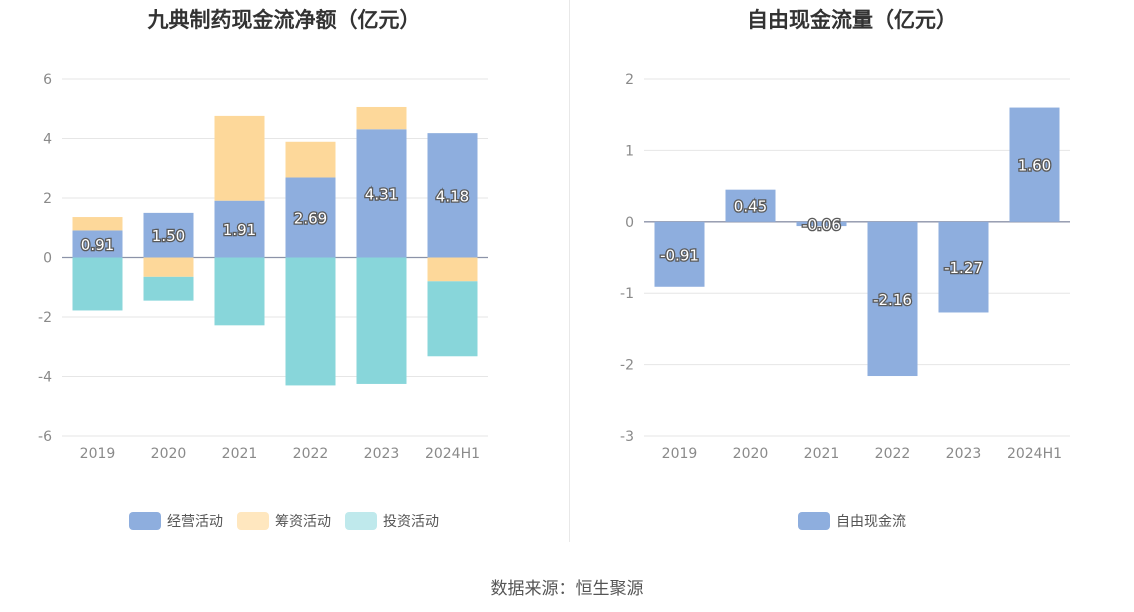 The image size is (1134, 612). Describe the element at coordinates (47, 80) in the screenshot. I see `y-tick-label: 6` at that location.